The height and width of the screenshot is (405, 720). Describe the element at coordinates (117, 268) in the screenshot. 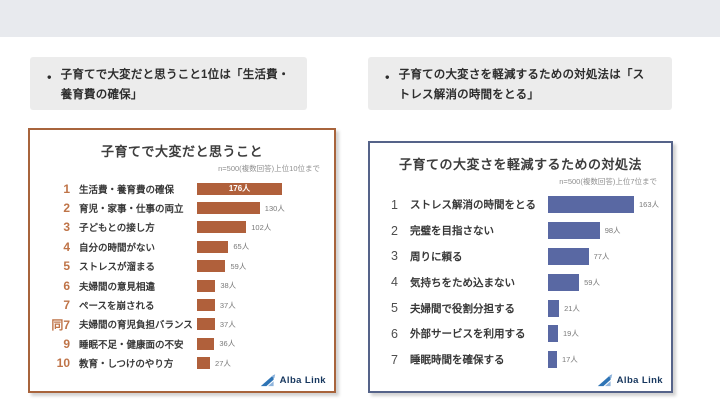

I see `category-label: ストレスが溜まる` at that location.